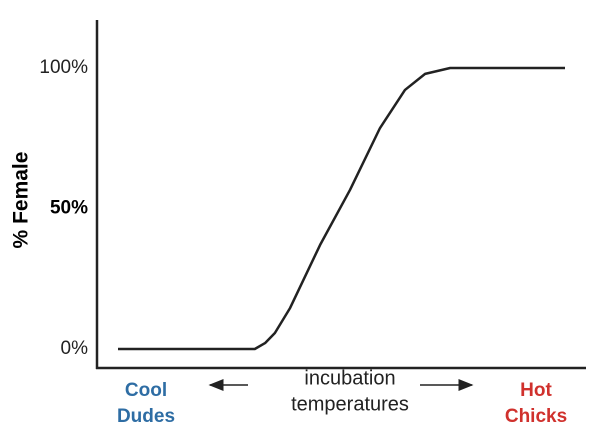 The height and width of the screenshot is (434, 600). I want to click on x-axis-title: incubation, so click(349, 378).